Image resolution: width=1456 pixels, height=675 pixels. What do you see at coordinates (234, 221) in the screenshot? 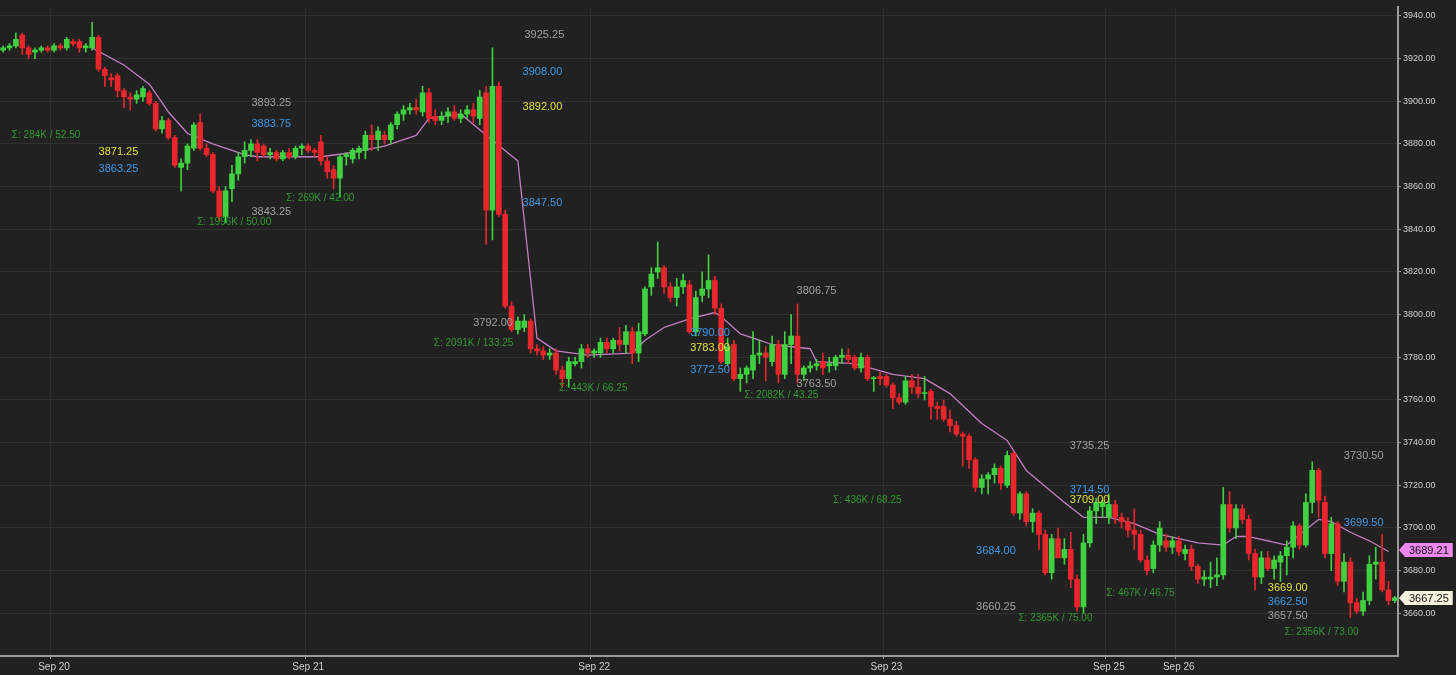
I see `annotation: Σ: 1996K / 50.00` at bounding box center [234, 221].